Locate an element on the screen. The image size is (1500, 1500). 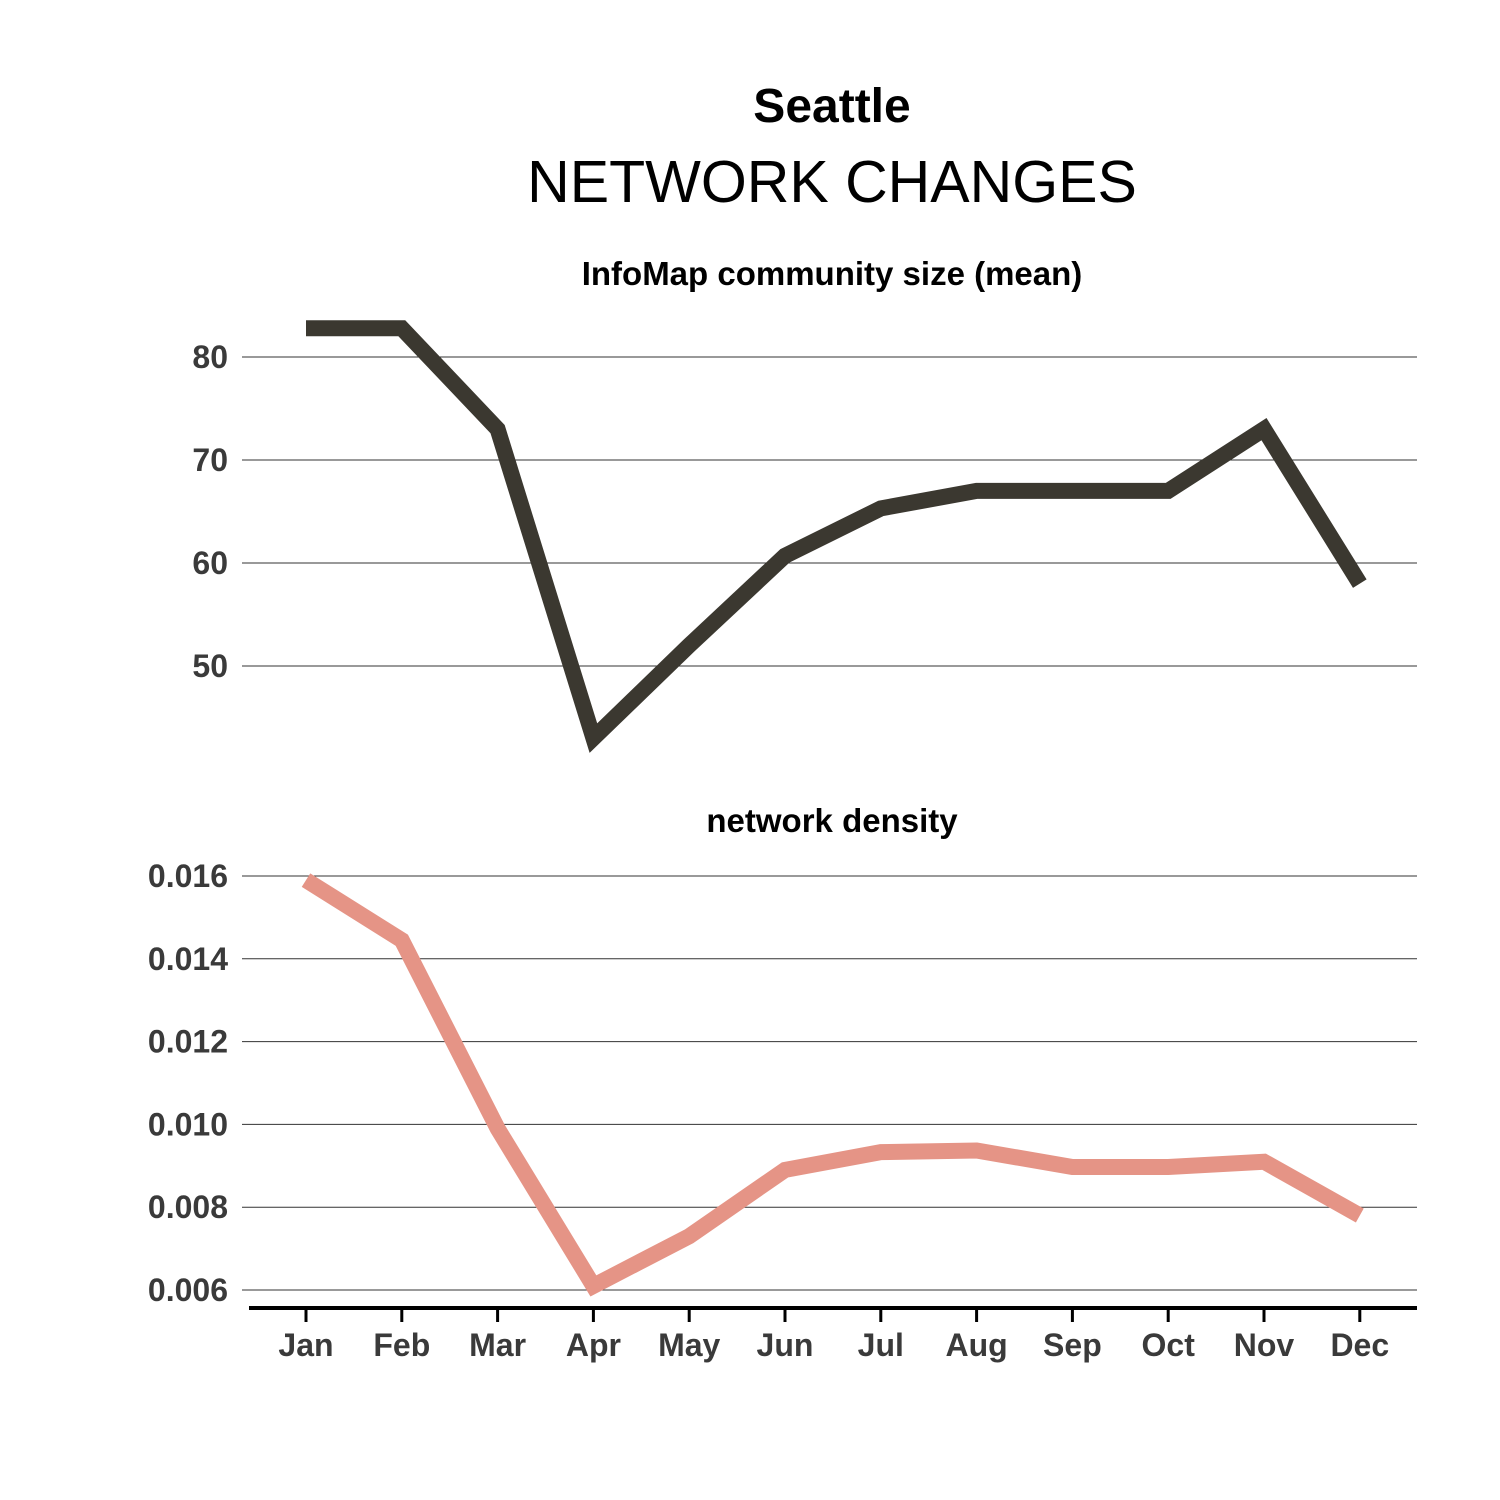
x-tick-label: May is located at coordinates (689, 1345).